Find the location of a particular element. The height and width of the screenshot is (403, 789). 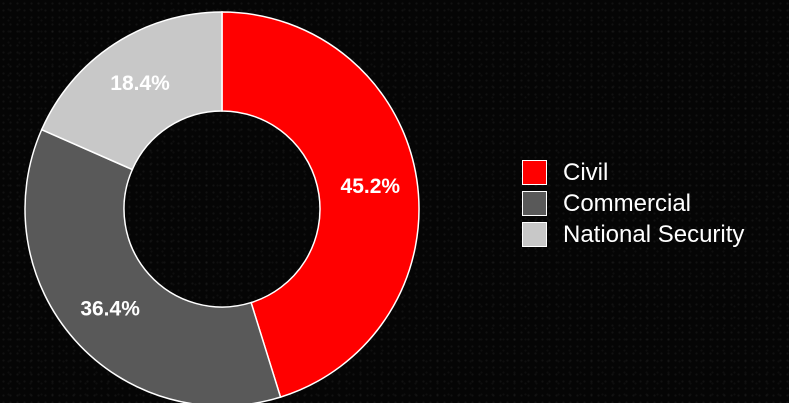

legend-item-commercial: Commercial is located at coordinates (633, 203).